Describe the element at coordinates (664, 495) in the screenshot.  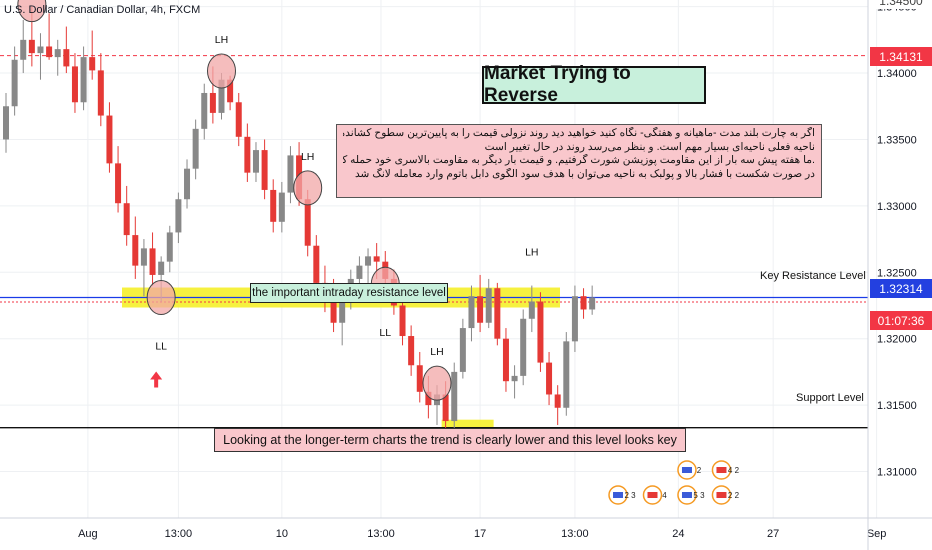
I see `event-badge-count: 4` at that location.